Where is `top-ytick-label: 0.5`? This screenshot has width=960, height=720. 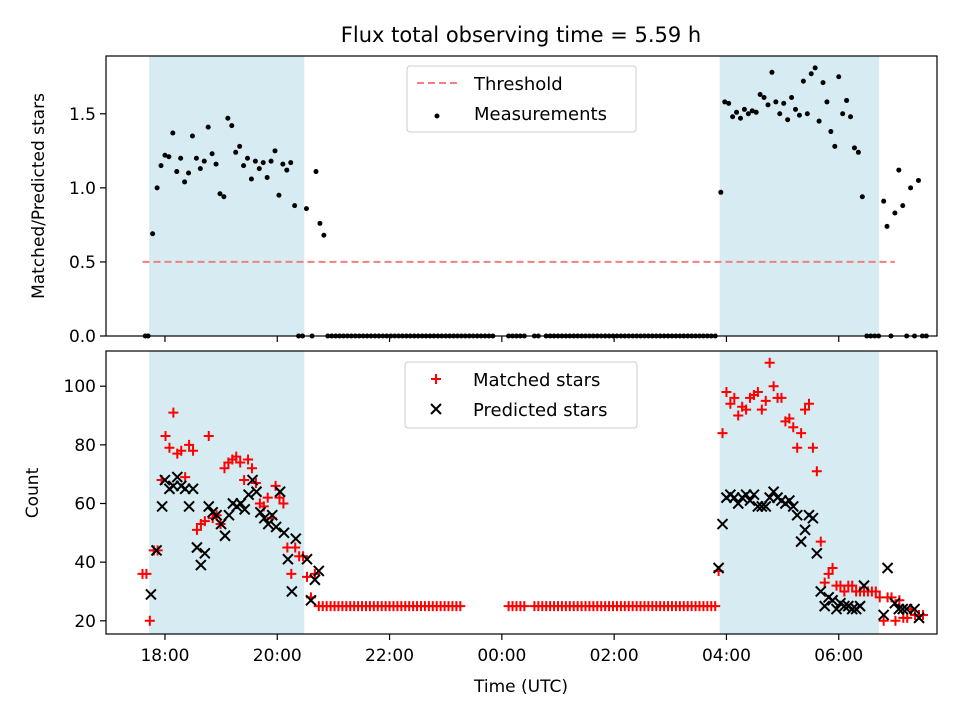
top-ytick-label: 0.5 is located at coordinates (82, 263).